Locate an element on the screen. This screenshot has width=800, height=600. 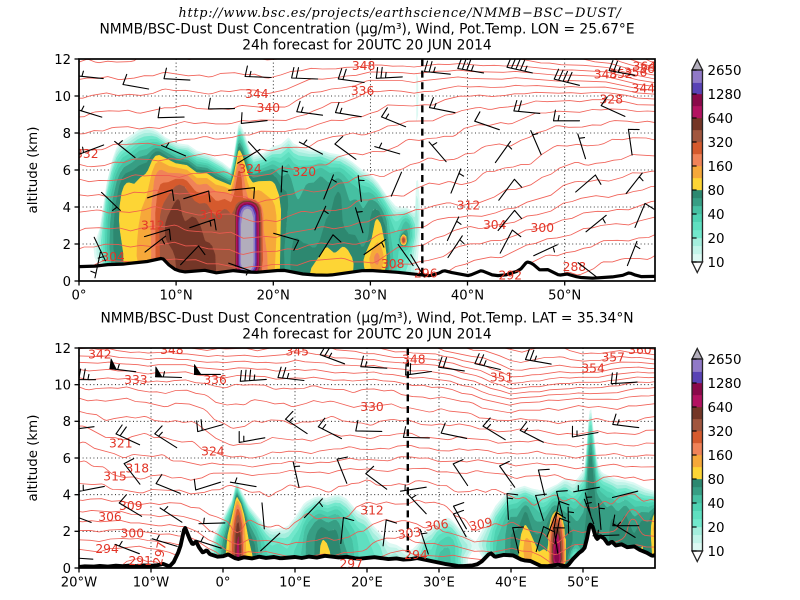
y-tick-label: 12 is located at coordinates (62, 60).